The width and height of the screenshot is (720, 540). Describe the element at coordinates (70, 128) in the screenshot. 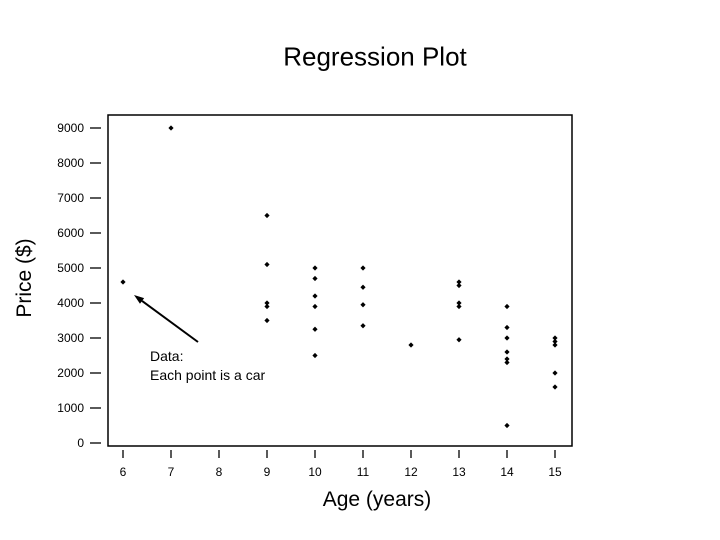

I see `y-tick-label: 9000` at that location.